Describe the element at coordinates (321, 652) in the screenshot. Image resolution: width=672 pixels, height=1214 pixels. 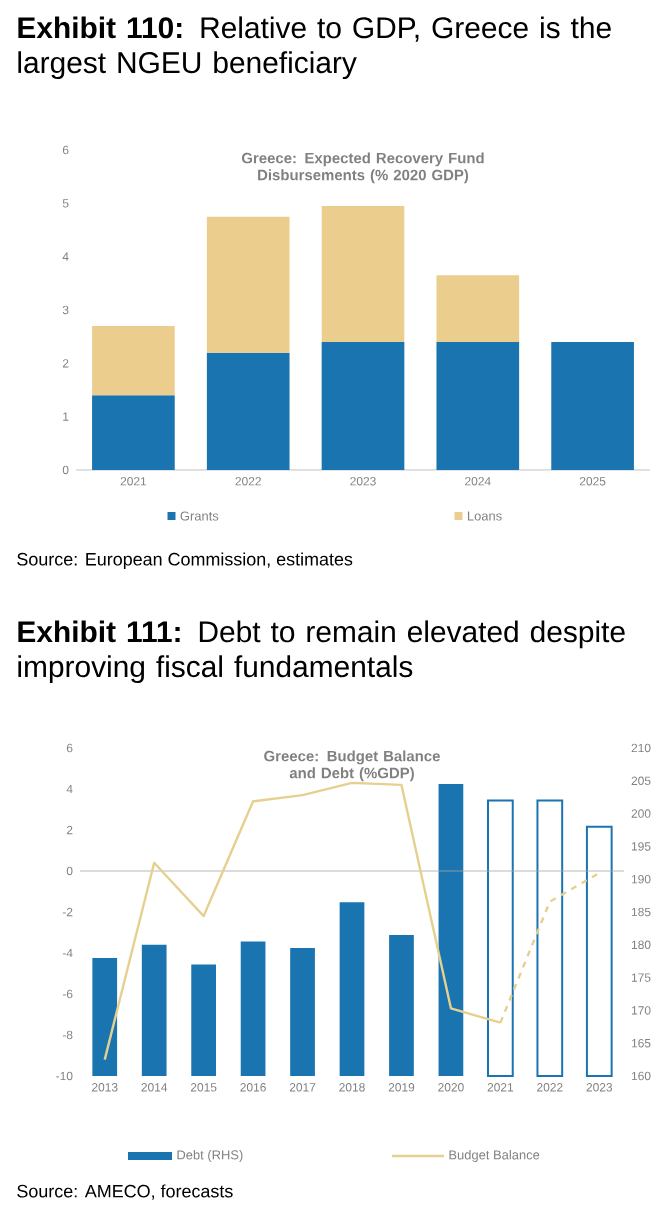
I see `chart-title: Exhibit 111: Debt to remain elevated despite improving fiscal fundamentals` at that location.